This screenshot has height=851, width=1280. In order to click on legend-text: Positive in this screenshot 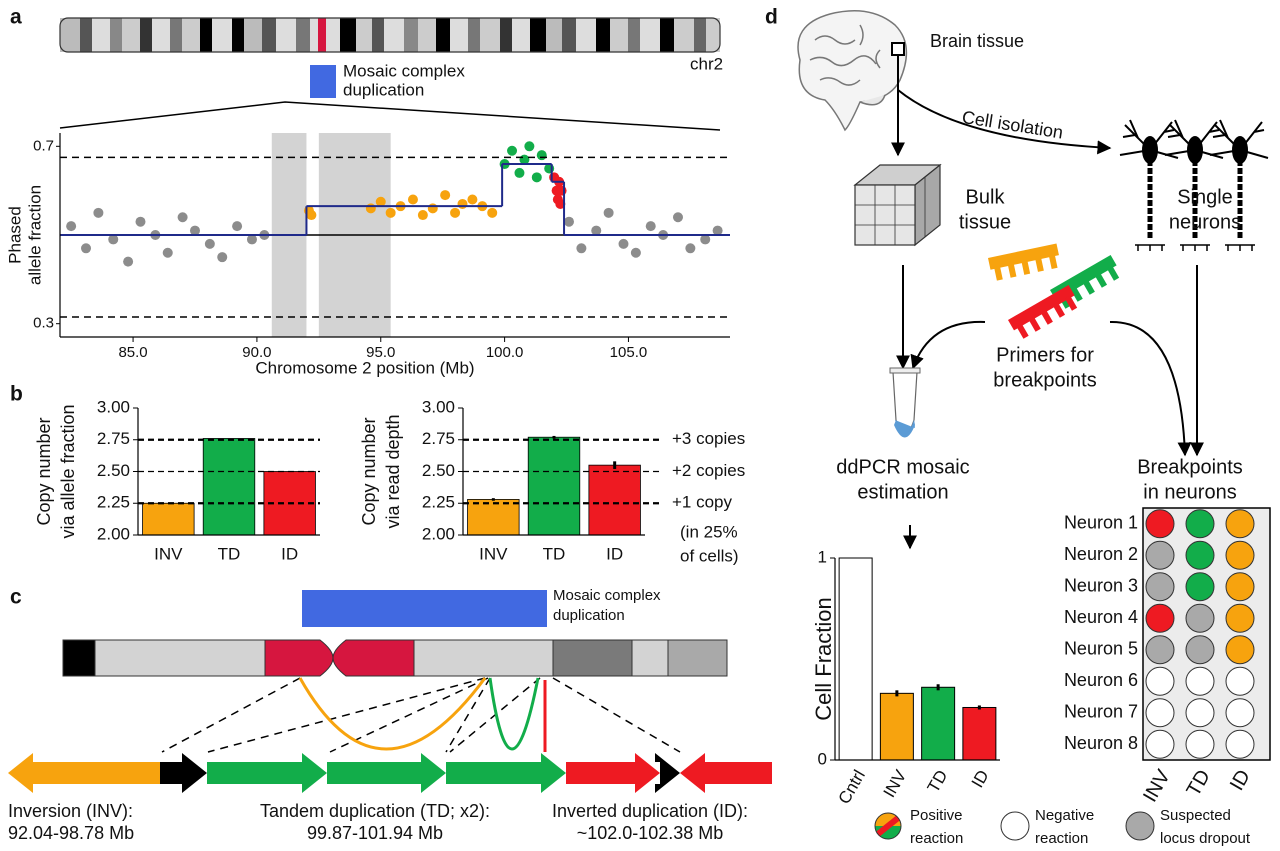, I will do `click(936, 815)`.